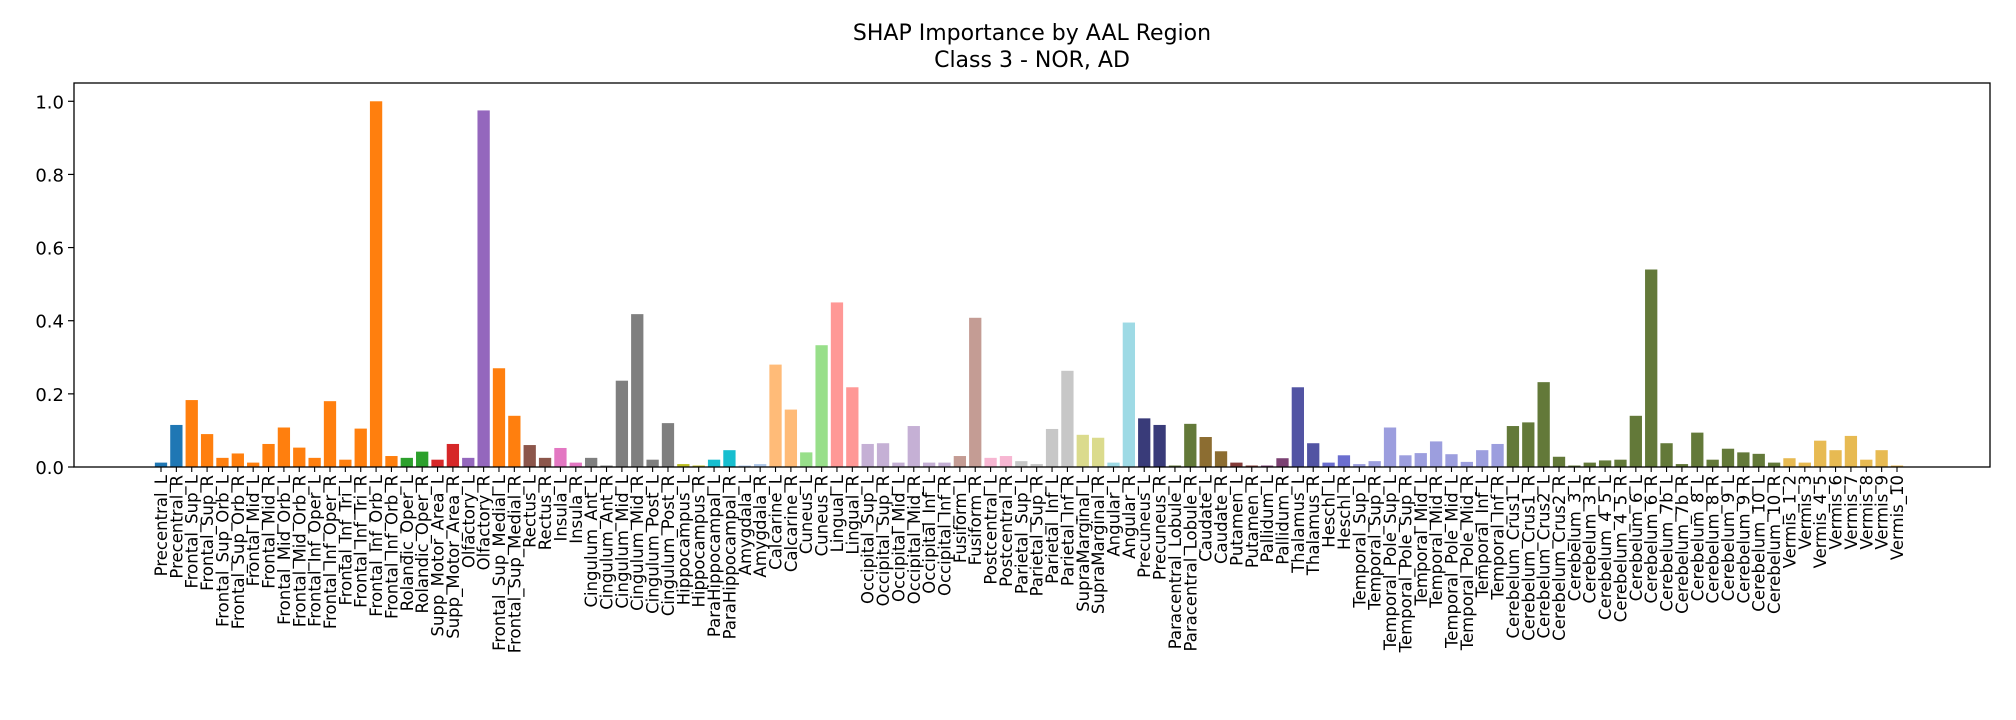 This screenshot has height=720, width=2016. Describe the element at coordinates (746, 524) in the screenshot. I see `x-tick-label: Amygdala_L` at that location.